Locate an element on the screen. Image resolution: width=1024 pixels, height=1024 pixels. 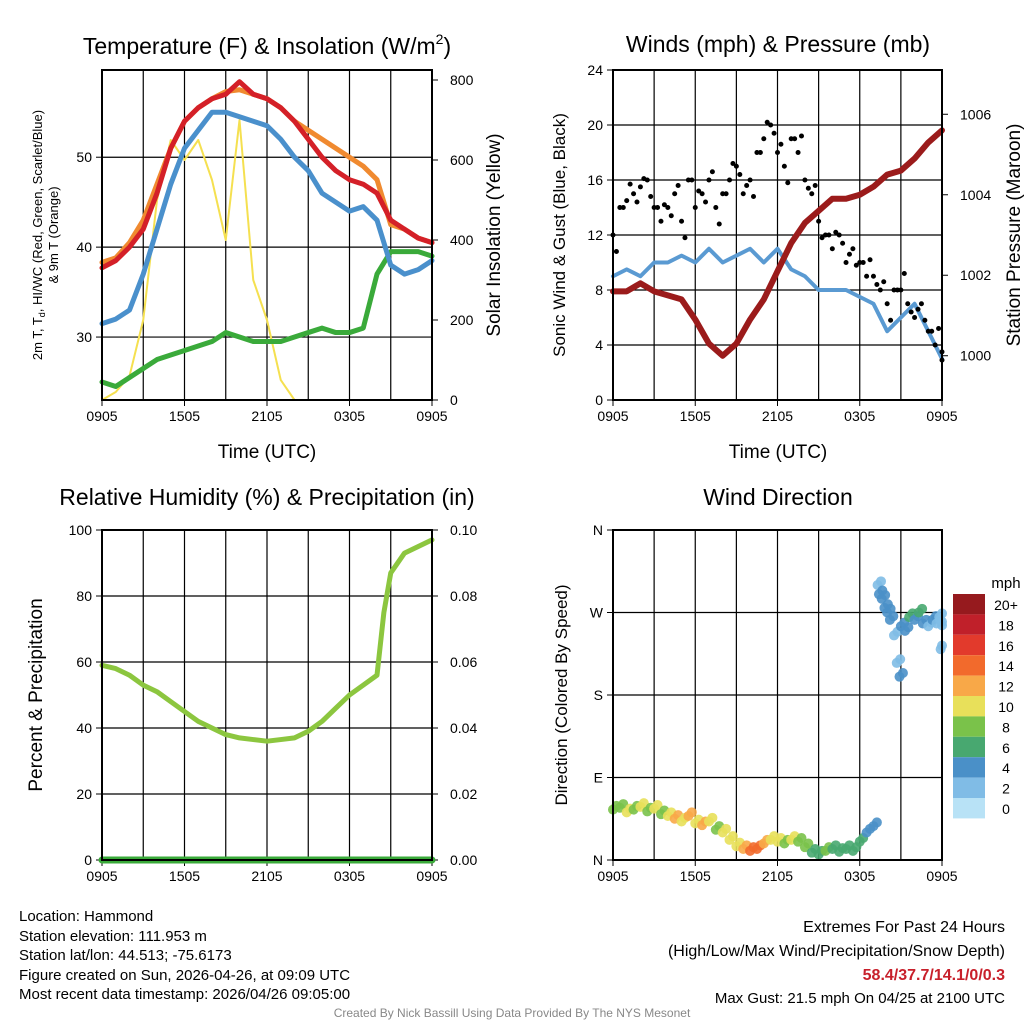
y-tick-label: S is located at coordinates (598, 695).